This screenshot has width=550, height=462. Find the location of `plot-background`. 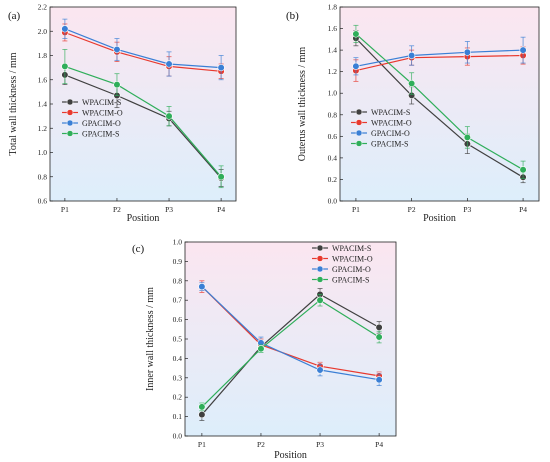

plot-background is located at coordinates (143, 104).